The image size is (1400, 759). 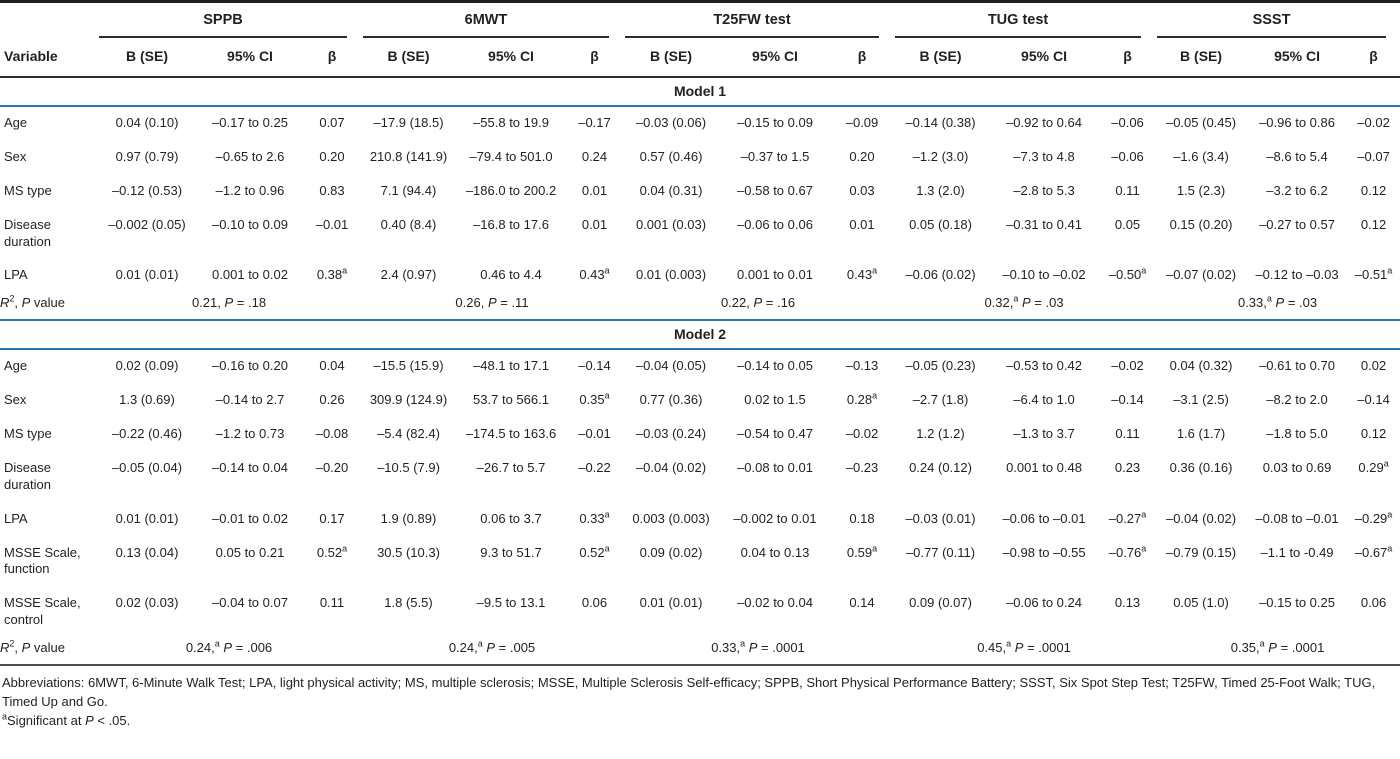 I want to click on b-se-cell: –1.2 (3.0), so click(x=940, y=156).